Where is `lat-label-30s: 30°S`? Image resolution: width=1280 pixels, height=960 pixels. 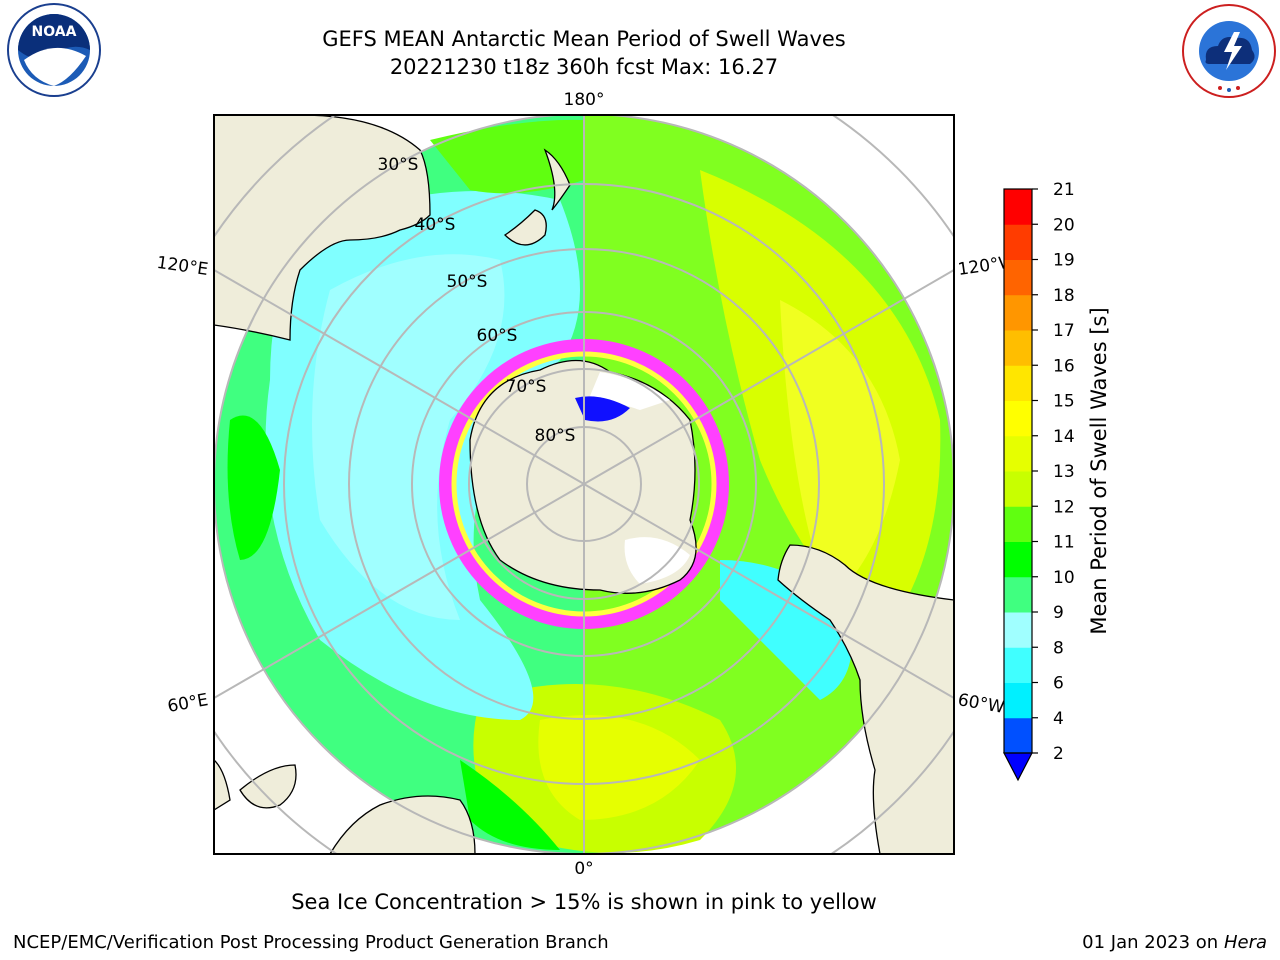
lat-label-30s: 30°S is located at coordinates (398, 165).